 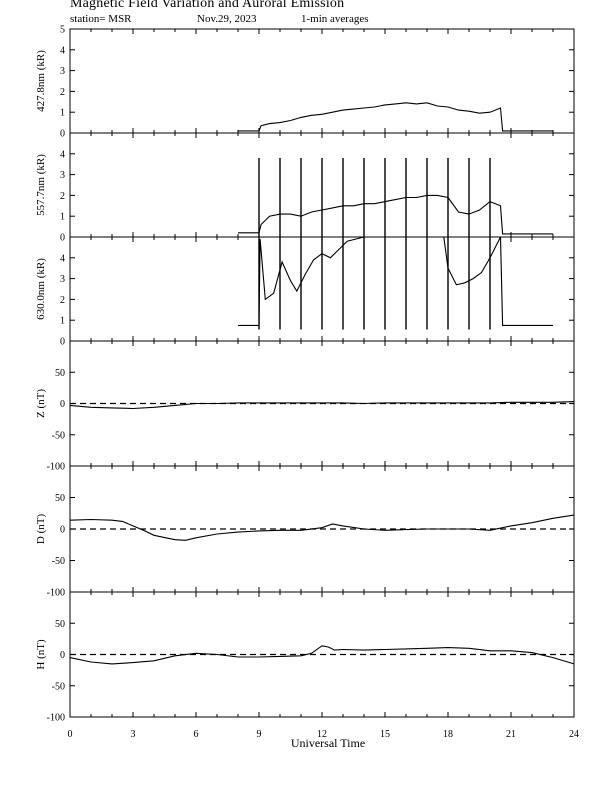 I want to click on y-tick-label: 5, so click(x=62, y=30).